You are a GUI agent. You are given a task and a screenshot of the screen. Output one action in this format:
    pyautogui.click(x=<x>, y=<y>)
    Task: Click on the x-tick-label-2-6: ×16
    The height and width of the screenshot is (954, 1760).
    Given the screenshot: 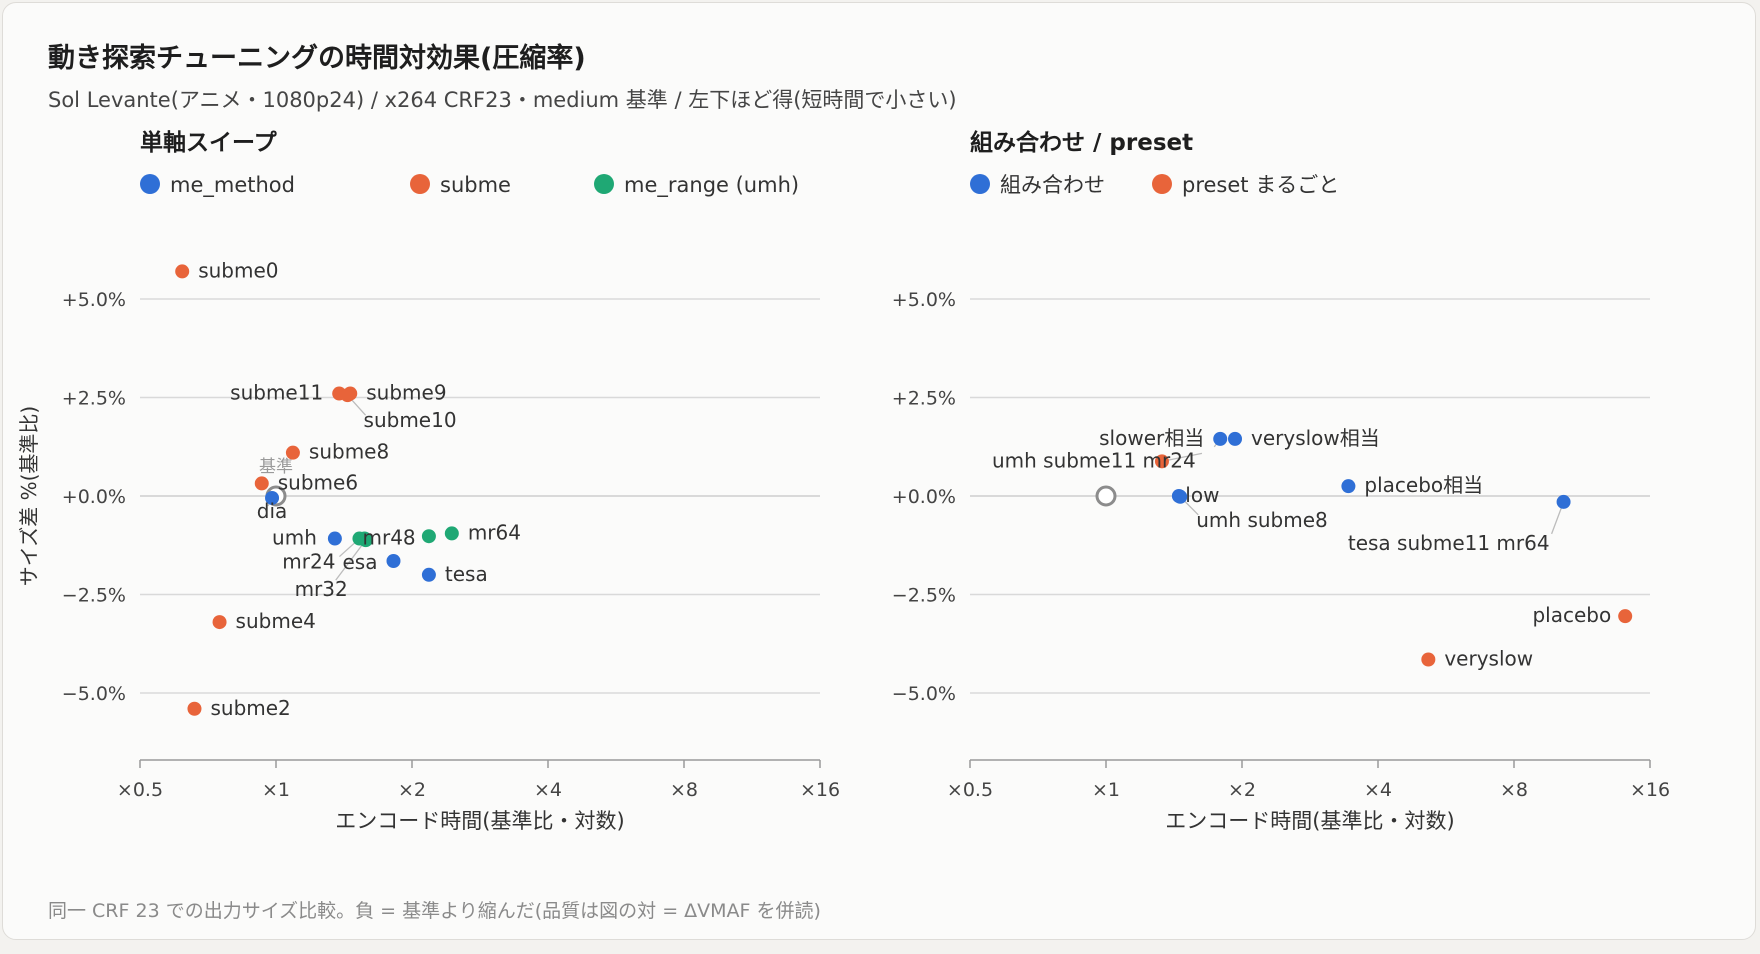 What is the action you would take?
    pyautogui.click(x=1650, y=790)
    